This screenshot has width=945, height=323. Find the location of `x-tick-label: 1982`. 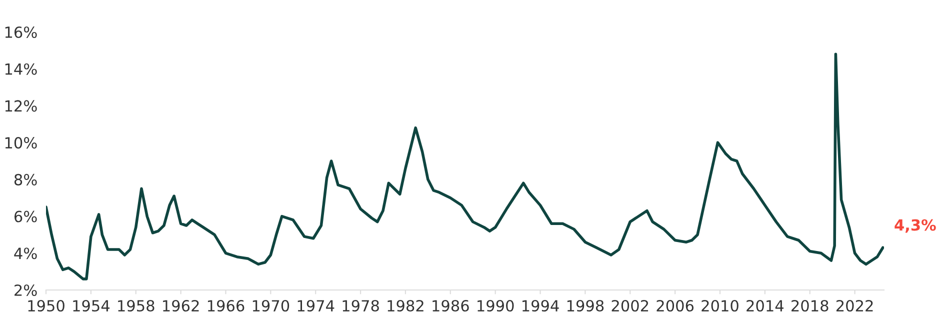

x-tick-label: 1982 is located at coordinates (406, 306).